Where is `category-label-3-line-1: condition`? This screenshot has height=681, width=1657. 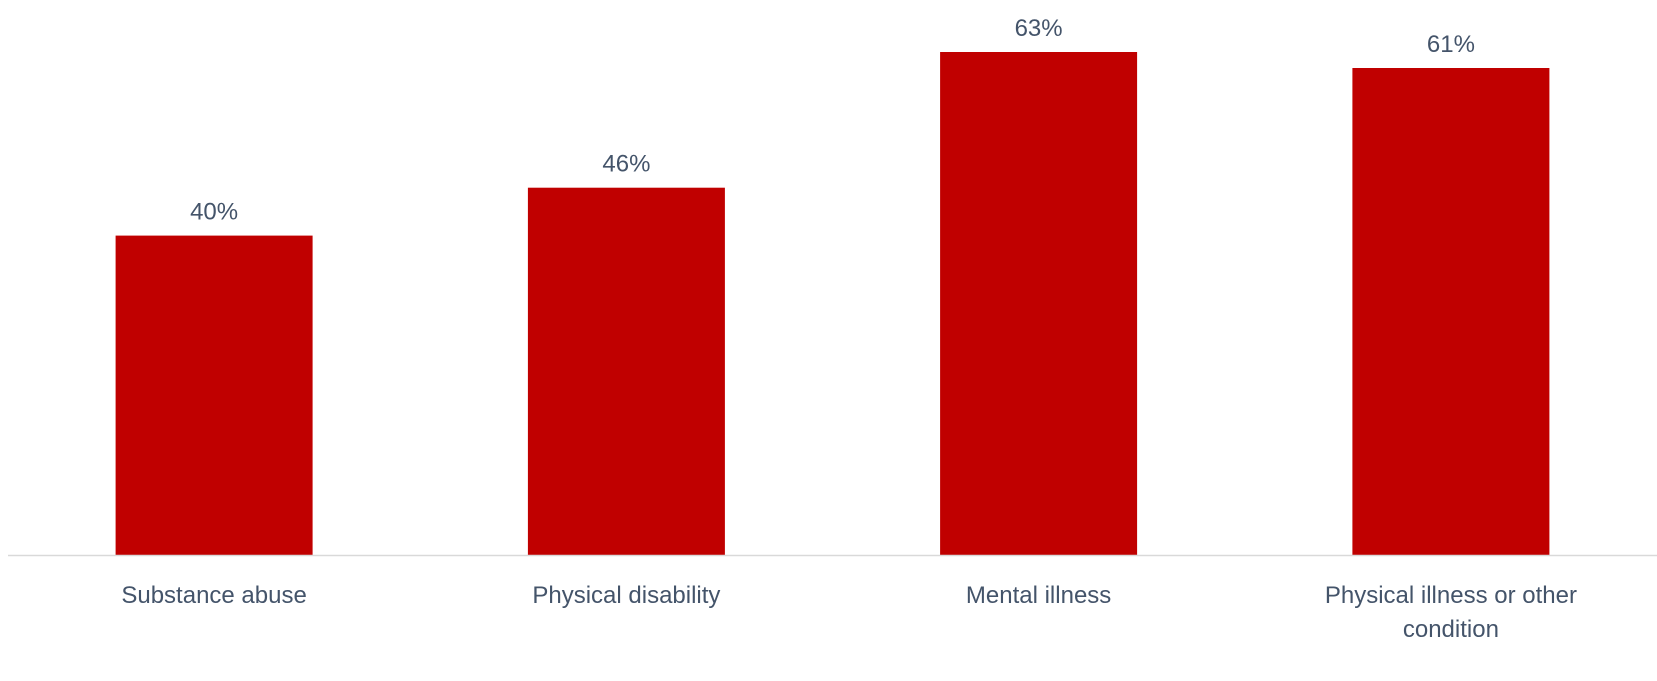 category-label-3-line-1: condition is located at coordinates (1451, 629).